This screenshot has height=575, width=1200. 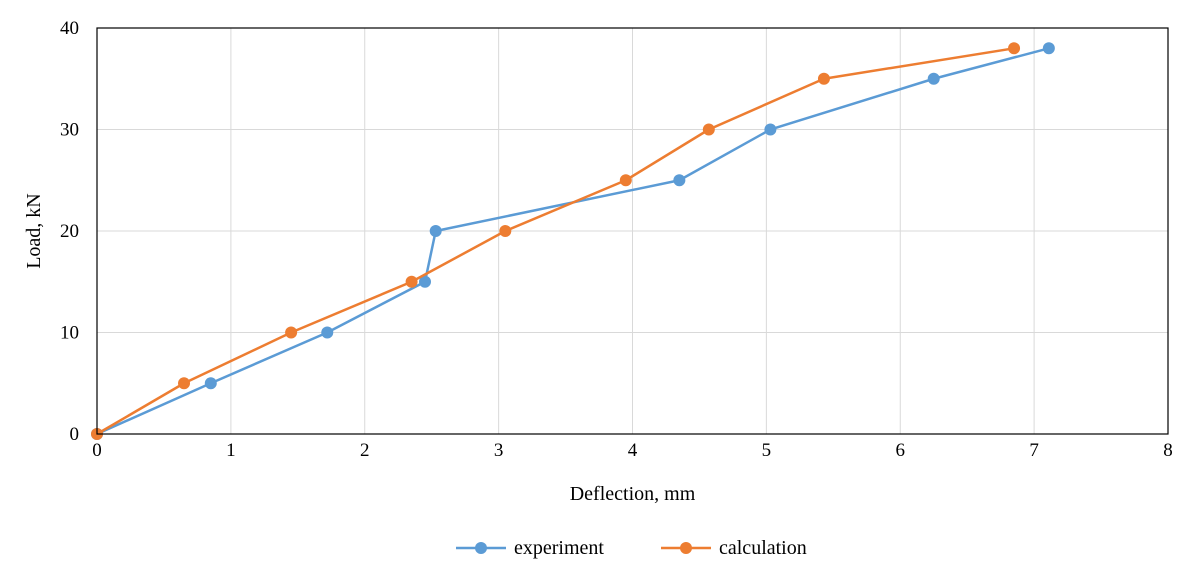 What do you see at coordinates (69, 231) in the screenshot?
I see `y-tick-label: 20` at bounding box center [69, 231].